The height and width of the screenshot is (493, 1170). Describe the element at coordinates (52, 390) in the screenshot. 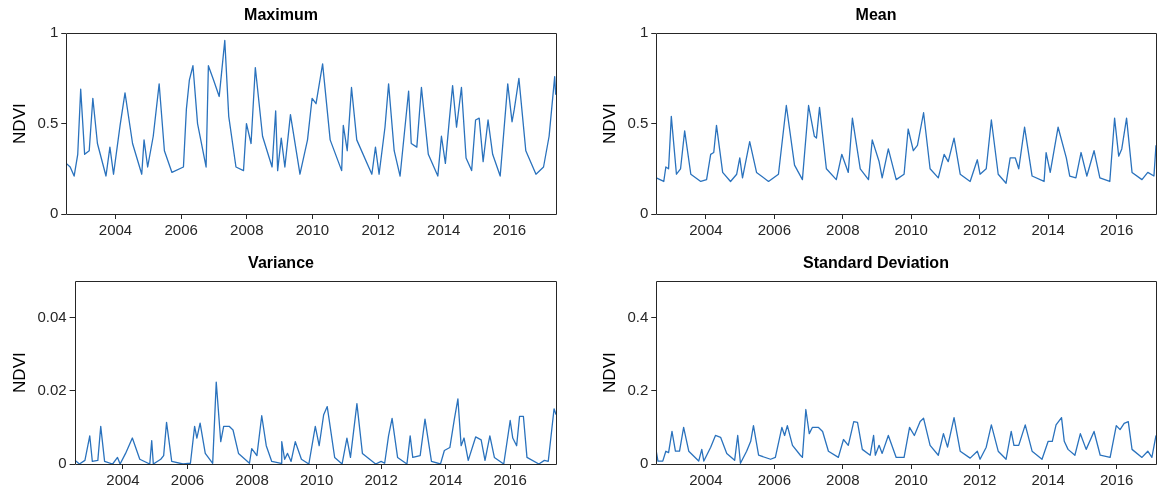

I see `y-tick-label: 0.02` at that location.